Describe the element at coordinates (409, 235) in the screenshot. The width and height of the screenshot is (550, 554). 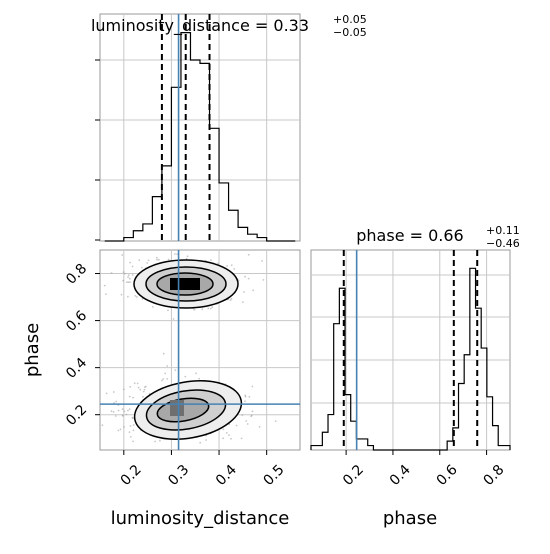
I see `title-phase: phase = 0.66` at that location.